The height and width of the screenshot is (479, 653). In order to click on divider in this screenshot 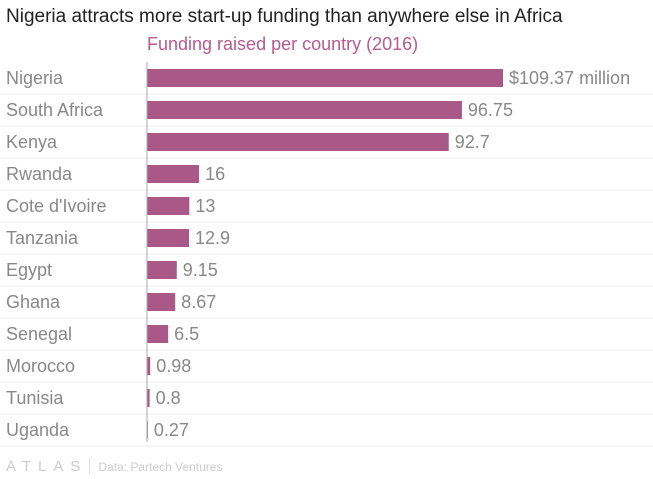, I will do `click(90, 466)`.